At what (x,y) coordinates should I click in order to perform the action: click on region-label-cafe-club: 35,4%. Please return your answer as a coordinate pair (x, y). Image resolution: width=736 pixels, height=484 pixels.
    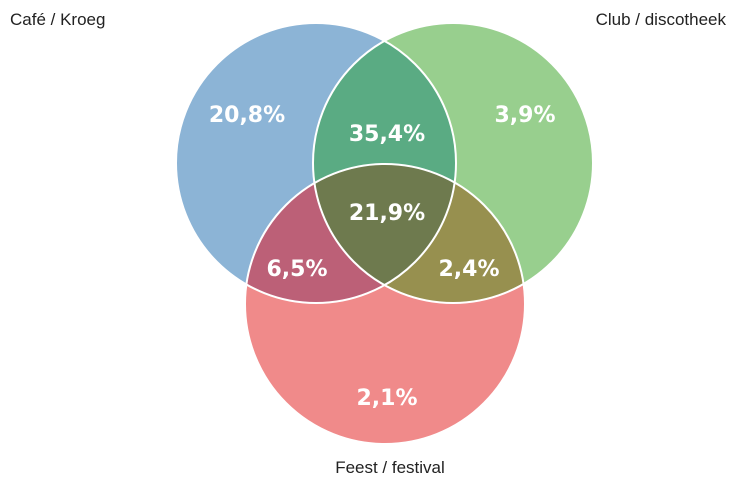
    Looking at the image, I should click on (387, 134).